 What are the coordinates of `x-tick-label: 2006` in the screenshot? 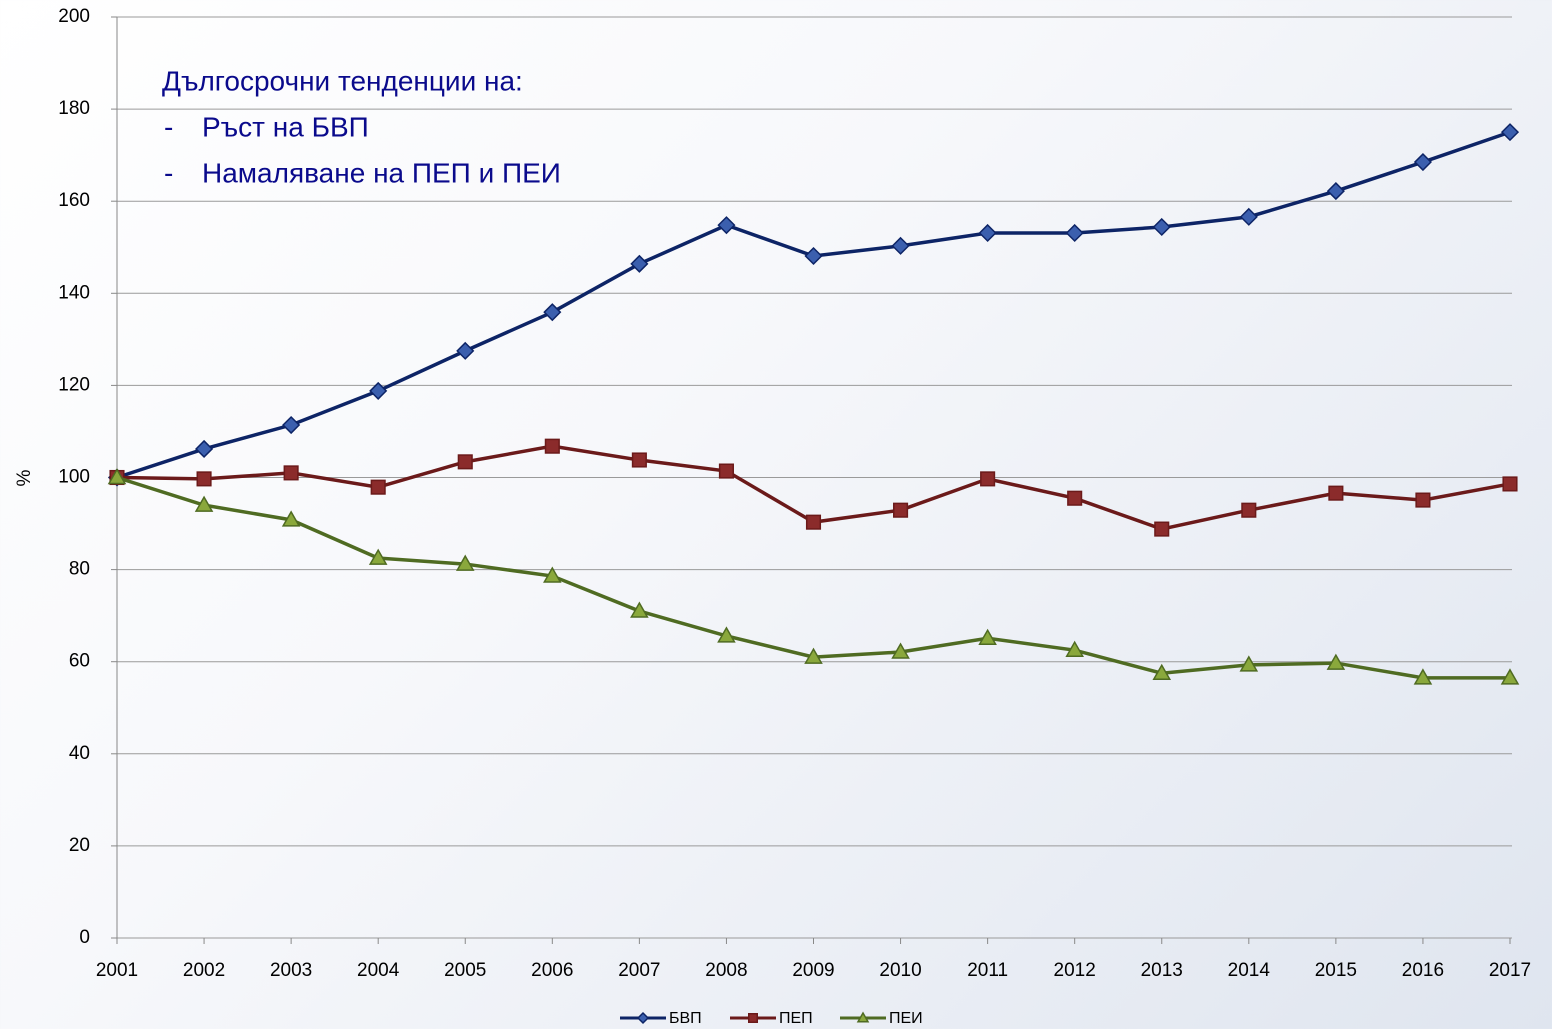 It's located at (552, 970).